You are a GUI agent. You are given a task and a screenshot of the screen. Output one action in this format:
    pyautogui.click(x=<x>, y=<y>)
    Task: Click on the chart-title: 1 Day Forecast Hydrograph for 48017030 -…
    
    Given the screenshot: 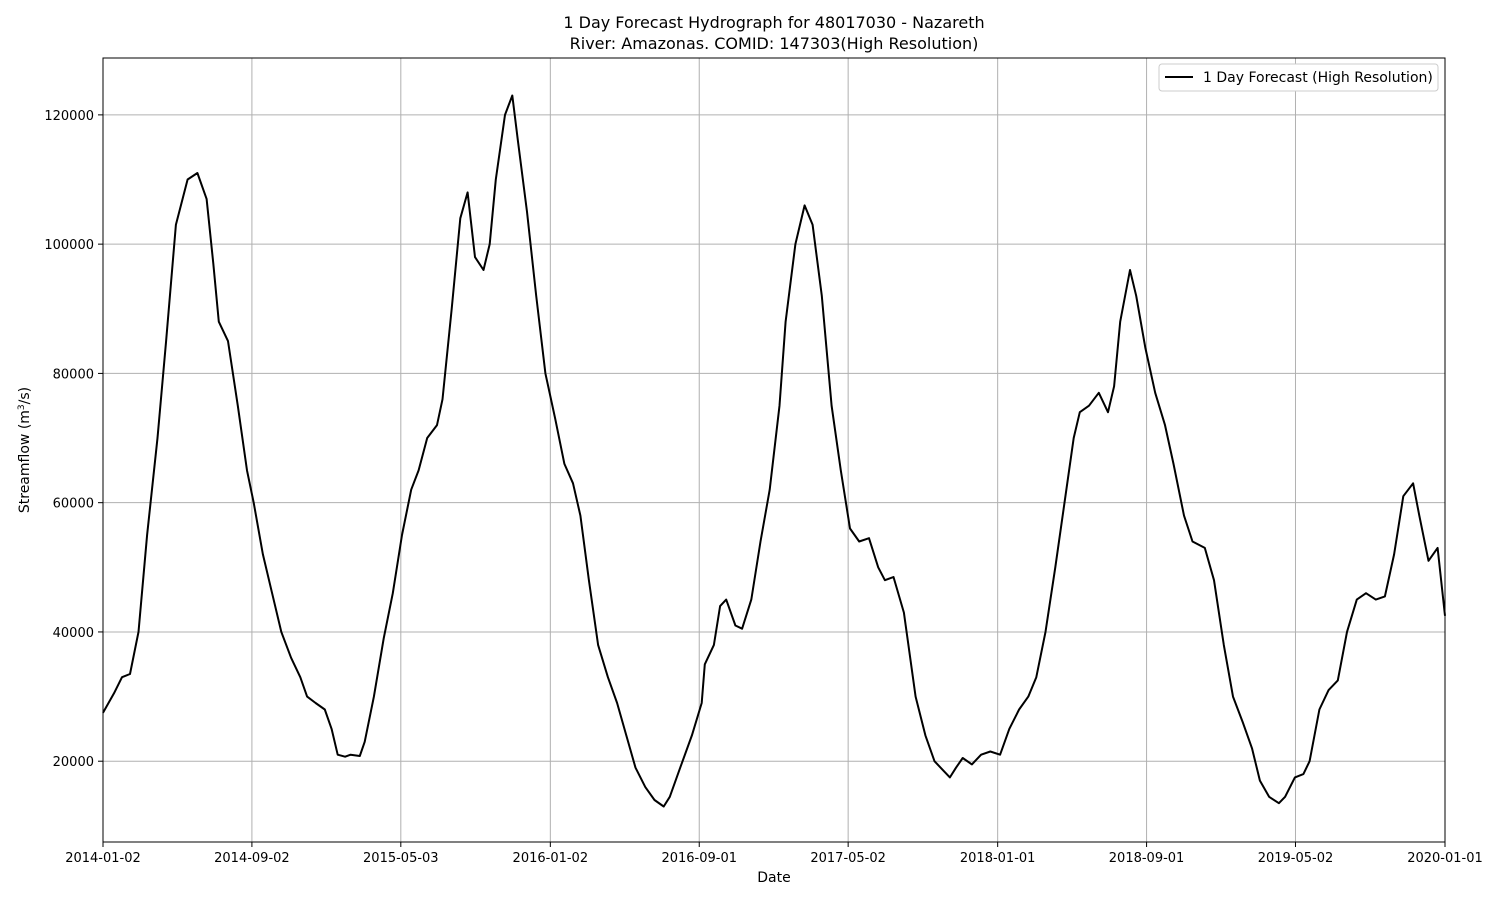 What is the action you would take?
    pyautogui.click(x=774, y=22)
    